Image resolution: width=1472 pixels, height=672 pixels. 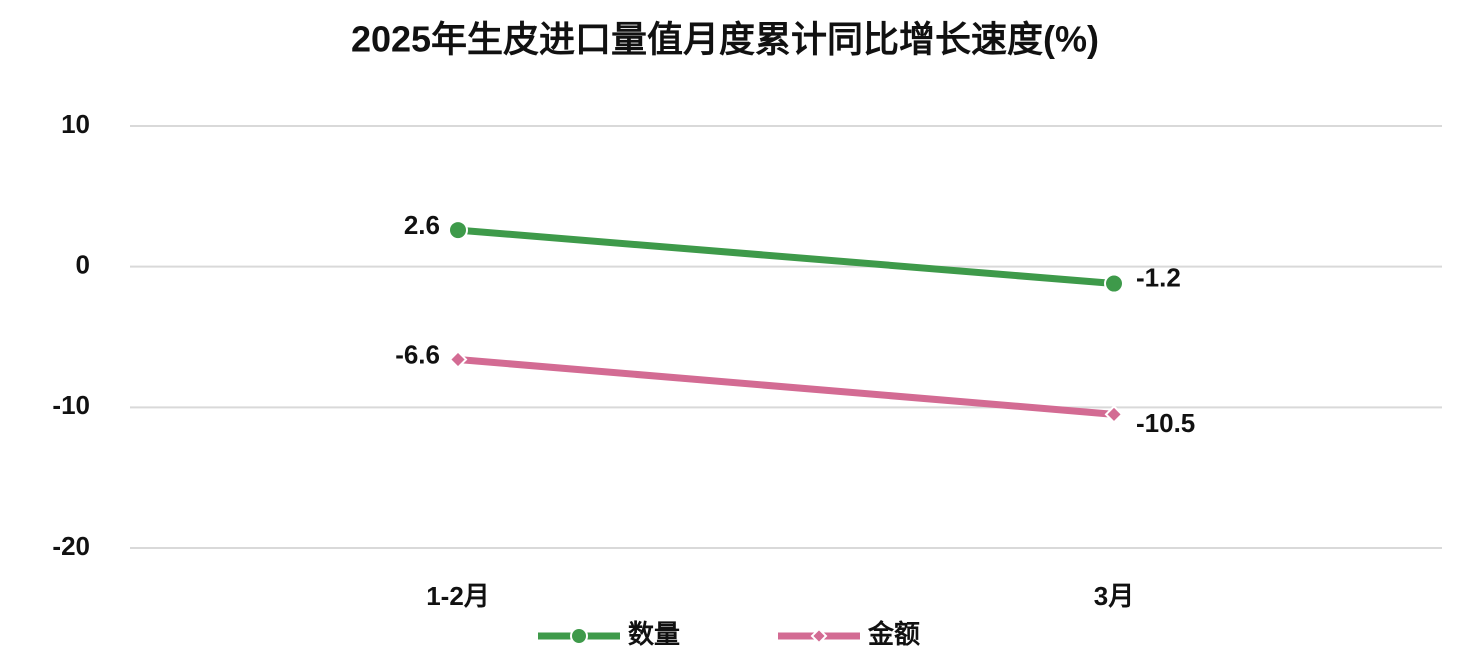 What do you see at coordinates (1165, 423) in the screenshot?
I see `data-label: -10.5` at bounding box center [1165, 423].